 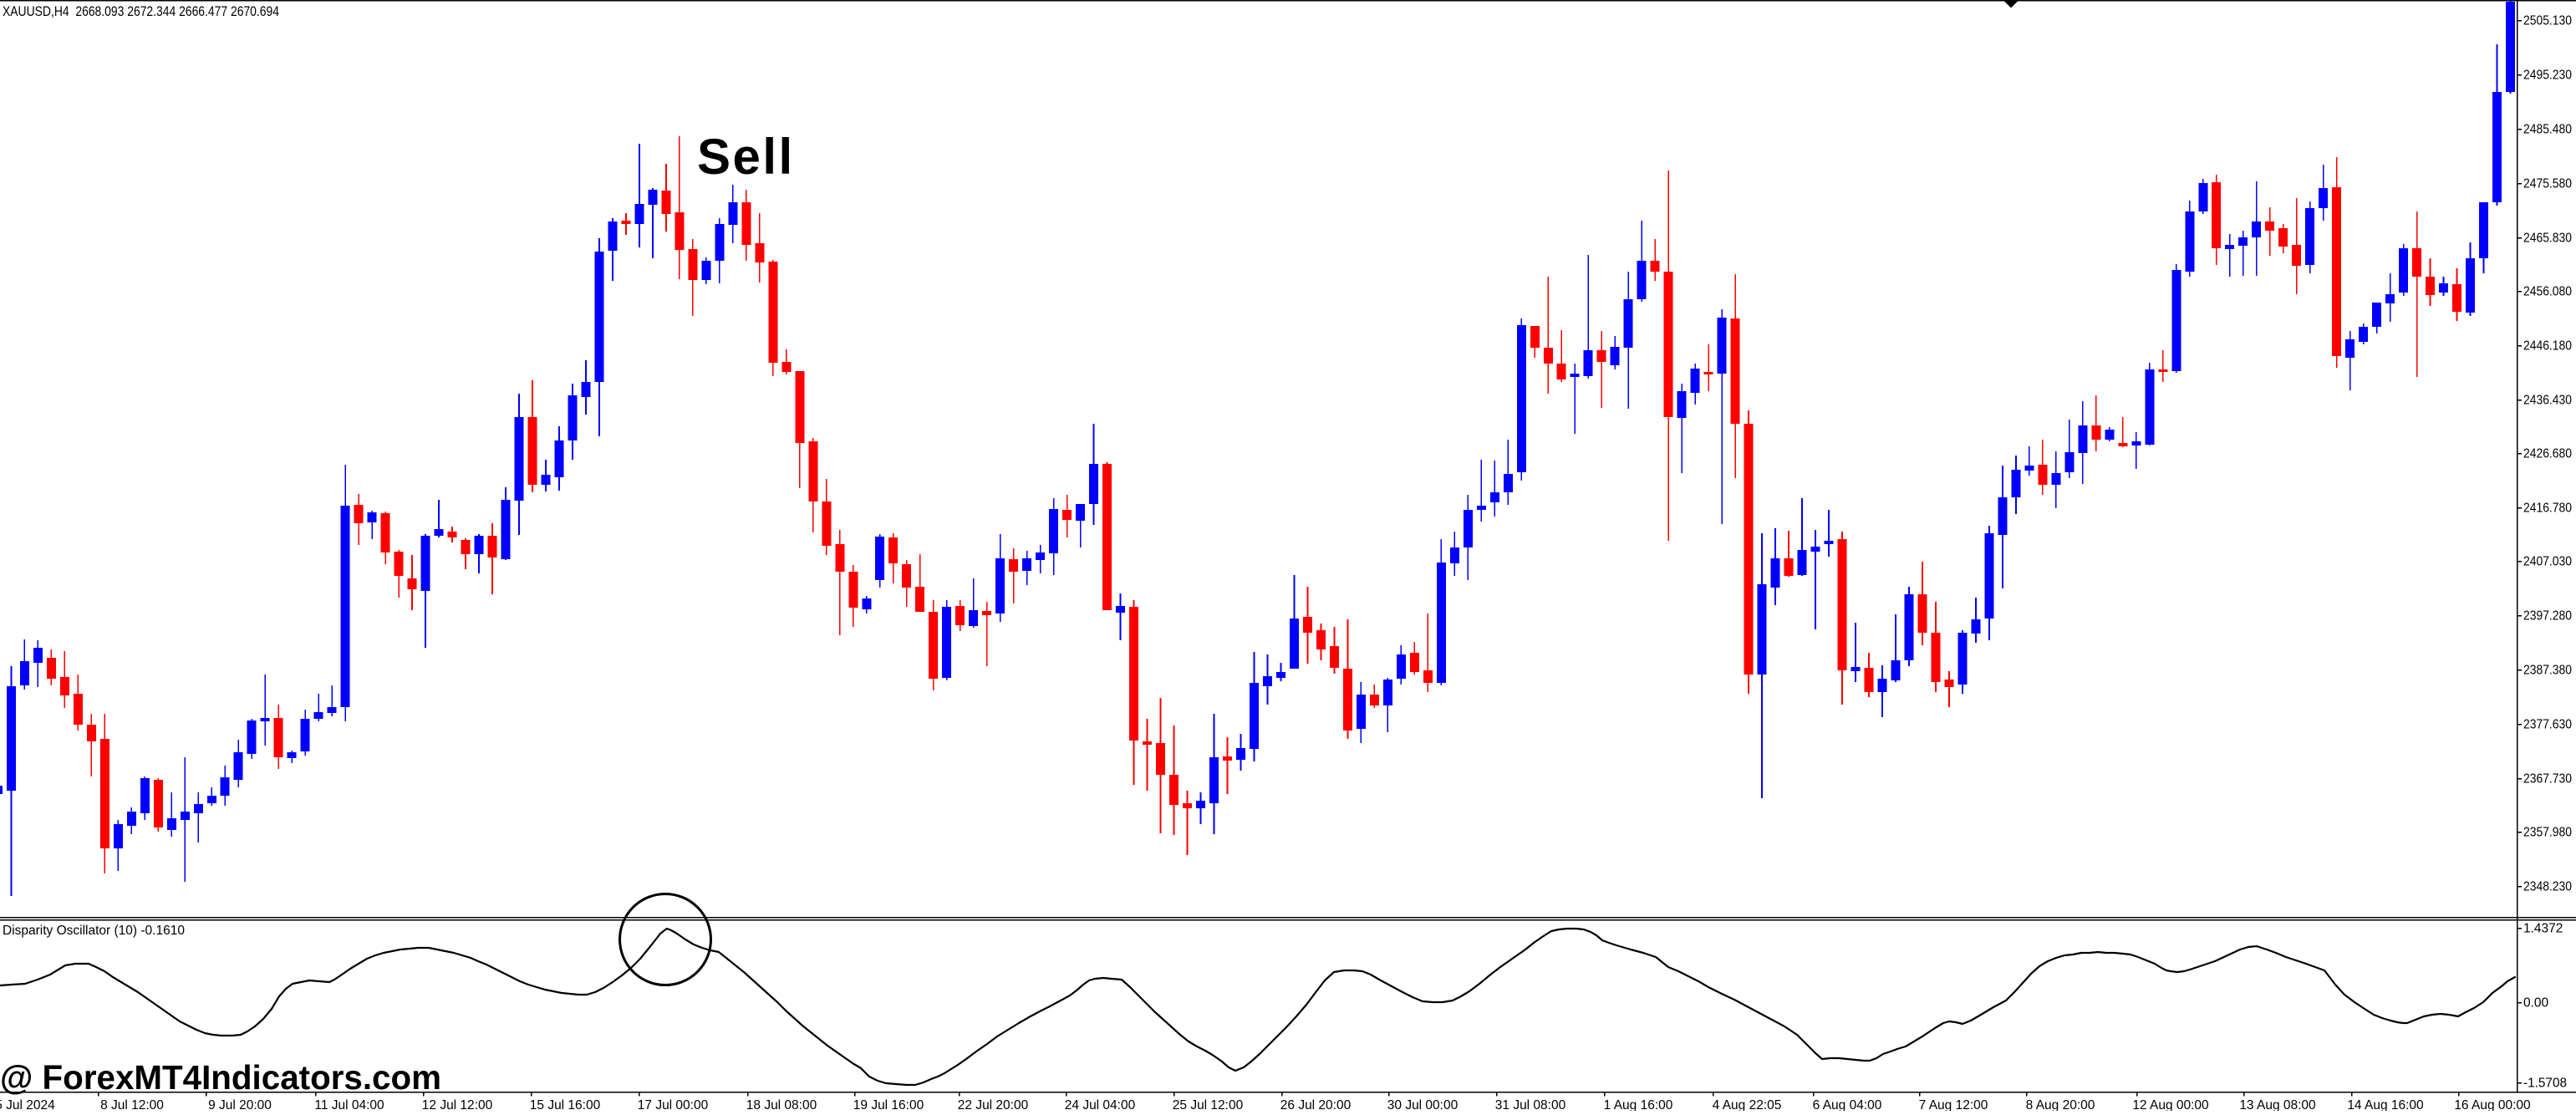 What do you see at coordinates (2547, 292) in the screenshot?
I see `svg-text: 2456.080` at bounding box center [2547, 292].